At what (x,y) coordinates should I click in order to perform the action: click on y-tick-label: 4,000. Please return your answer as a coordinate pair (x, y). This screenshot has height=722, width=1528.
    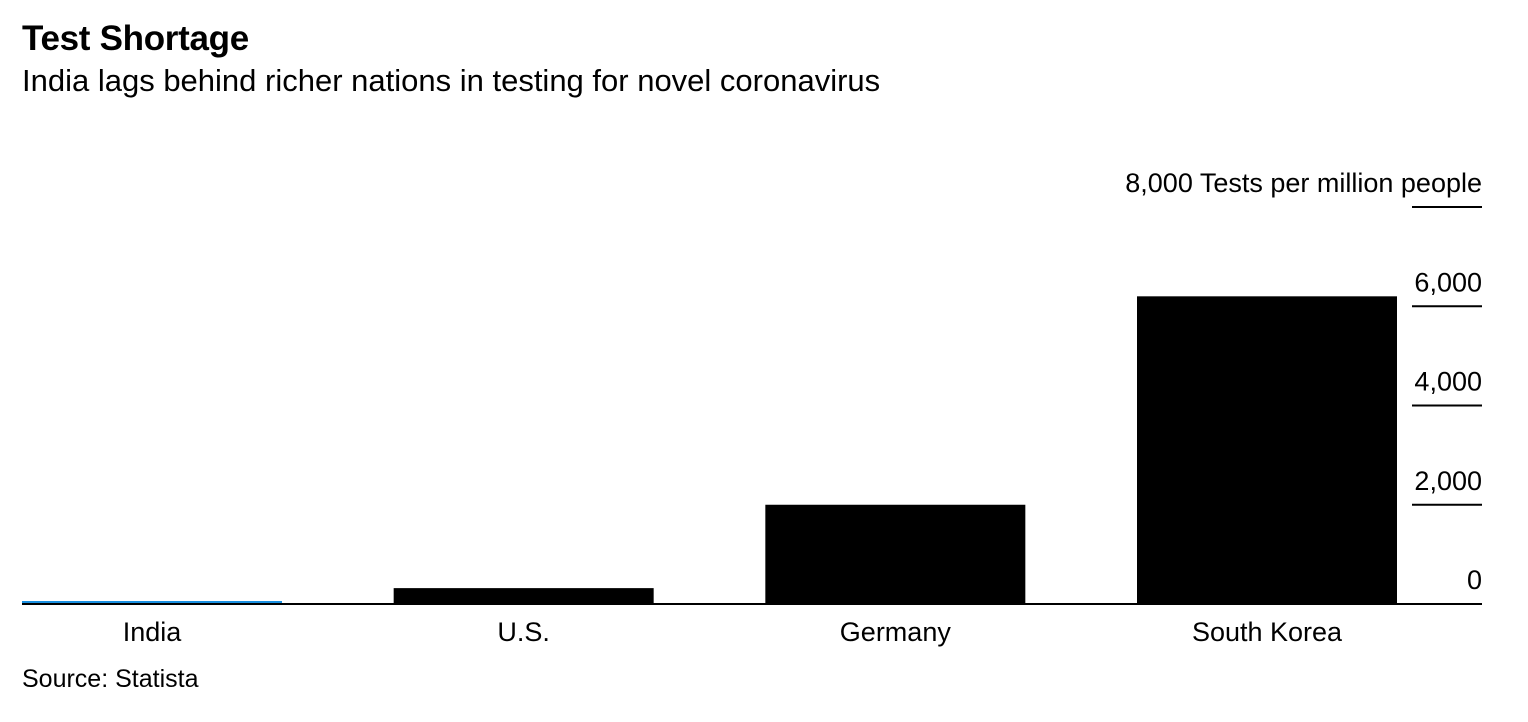
    Looking at the image, I should click on (1448, 382).